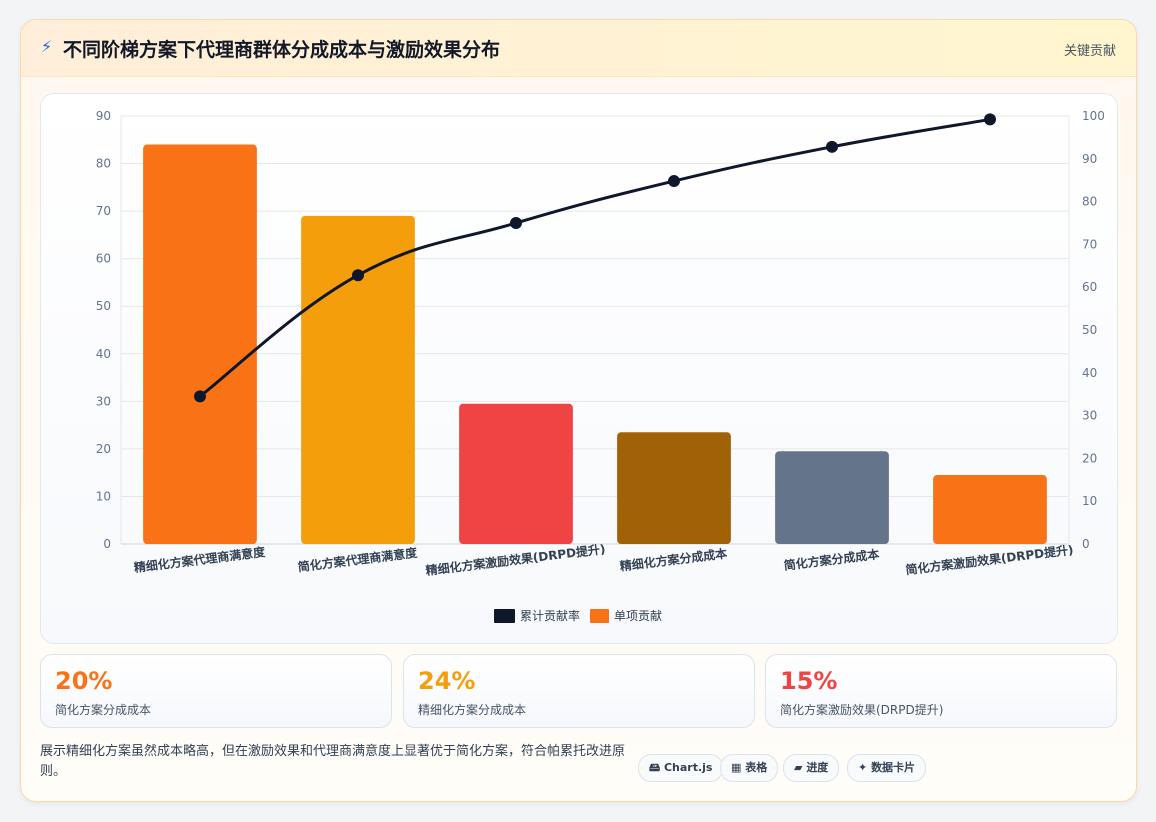  I want to click on y-right-tick-label: 40, so click(1089, 373).